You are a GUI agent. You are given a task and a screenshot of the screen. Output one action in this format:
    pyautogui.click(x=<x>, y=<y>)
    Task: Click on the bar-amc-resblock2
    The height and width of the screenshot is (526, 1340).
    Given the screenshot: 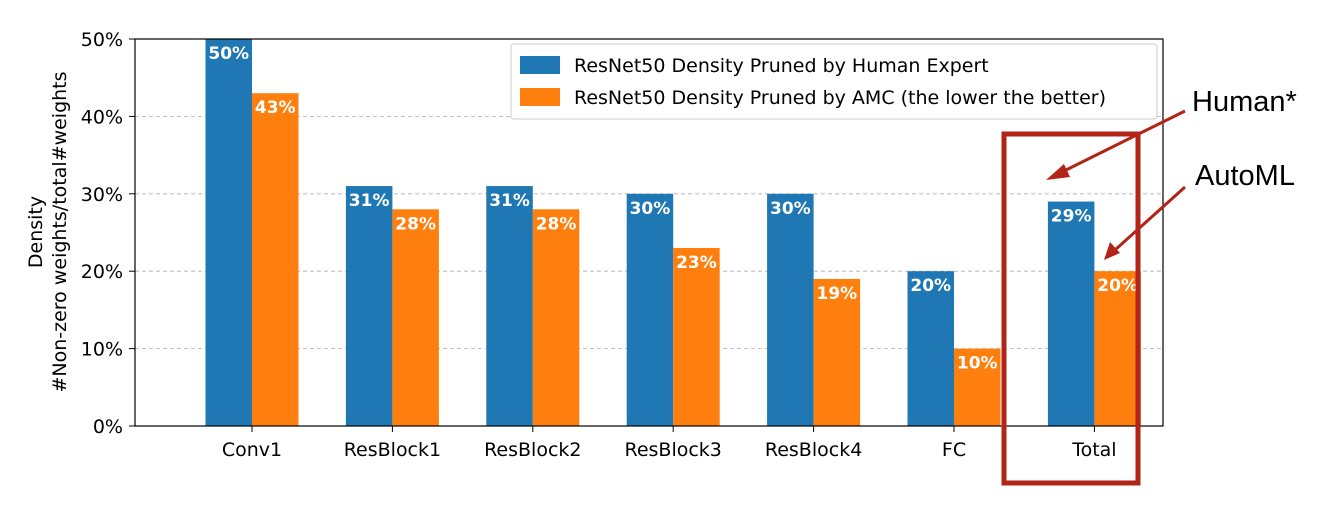 What is the action you would take?
    pyautogui.click(x=556, y=317)
    